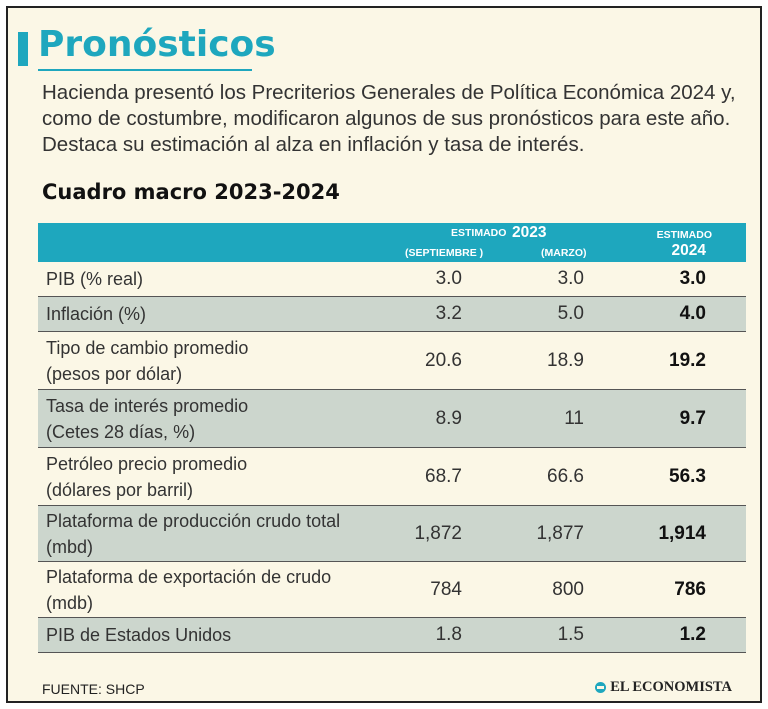 Image resolution: width=768 pixels, height=709 pixels. I want to click on row-label-line: (dólares por barril), so click(120, 489).